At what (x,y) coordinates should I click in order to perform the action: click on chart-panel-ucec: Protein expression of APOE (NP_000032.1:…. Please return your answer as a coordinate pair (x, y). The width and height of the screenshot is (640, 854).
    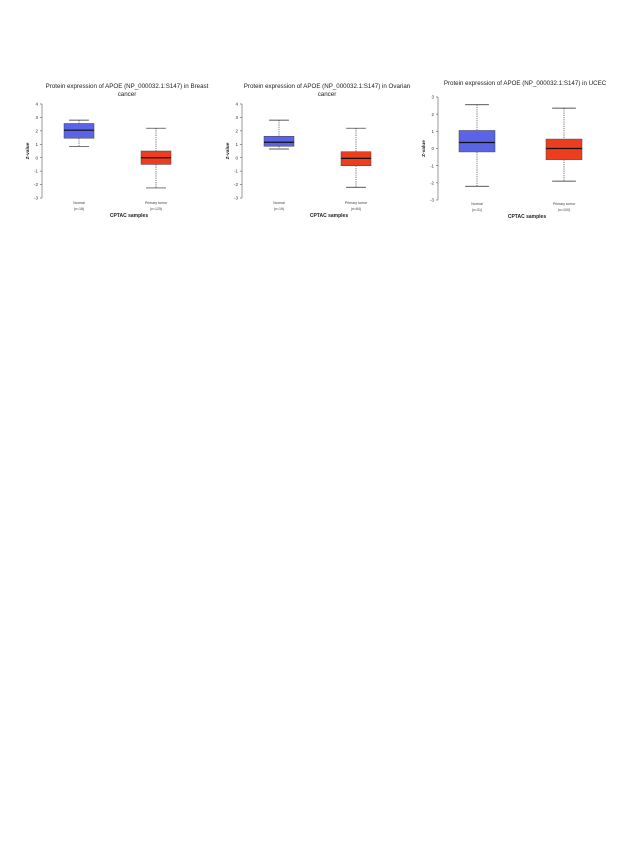
    Looking at the image, I should click on (518, 149).